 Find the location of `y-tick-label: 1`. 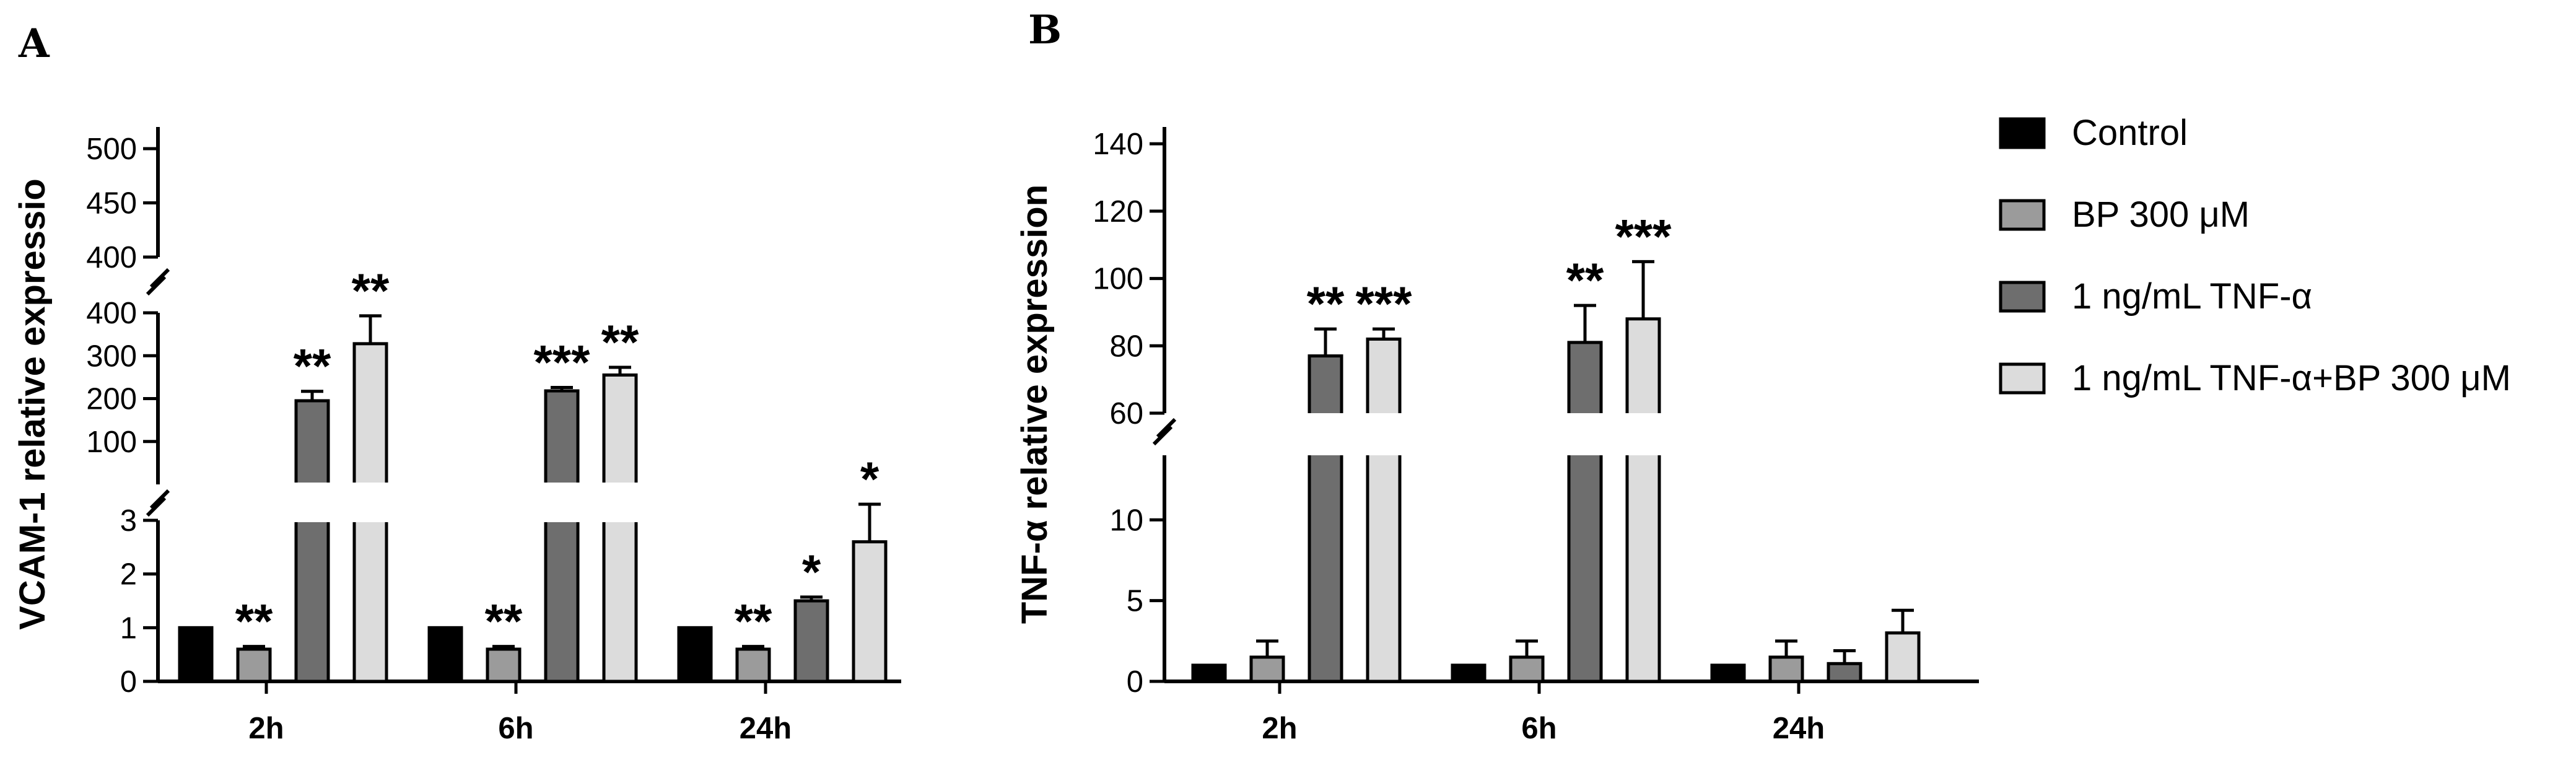

y-tick-label: 1 is located at coordinates (128, 628).